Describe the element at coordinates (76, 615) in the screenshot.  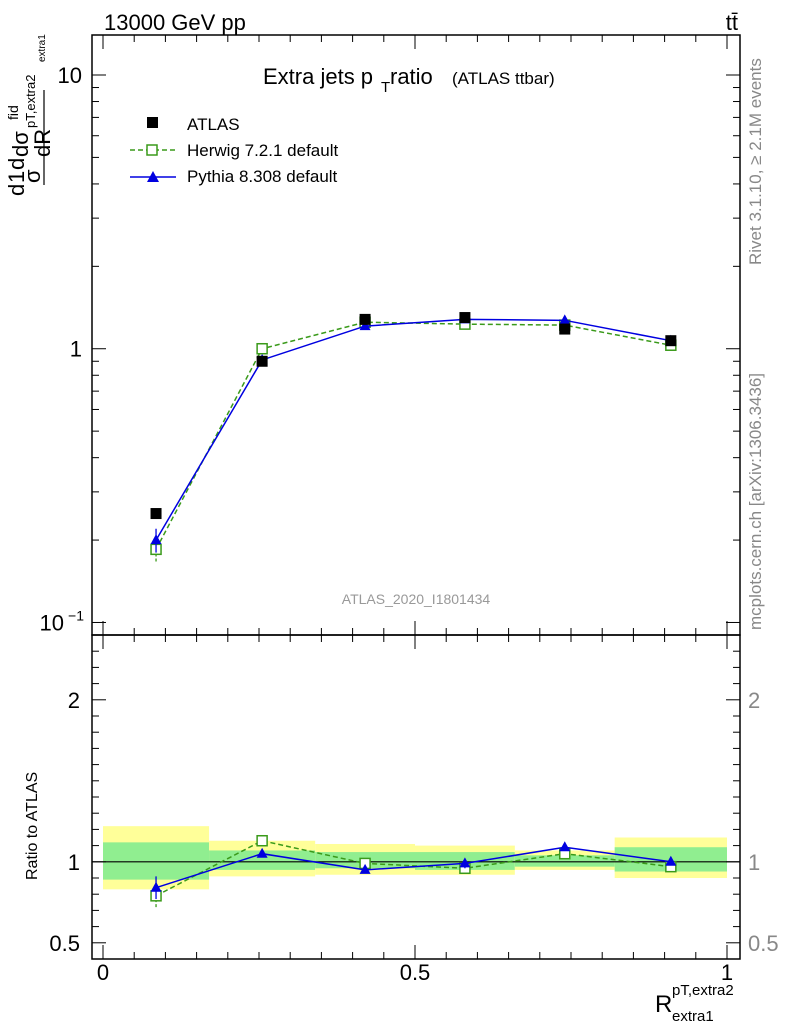
I see `y-tick-exponent: −1` at that location.